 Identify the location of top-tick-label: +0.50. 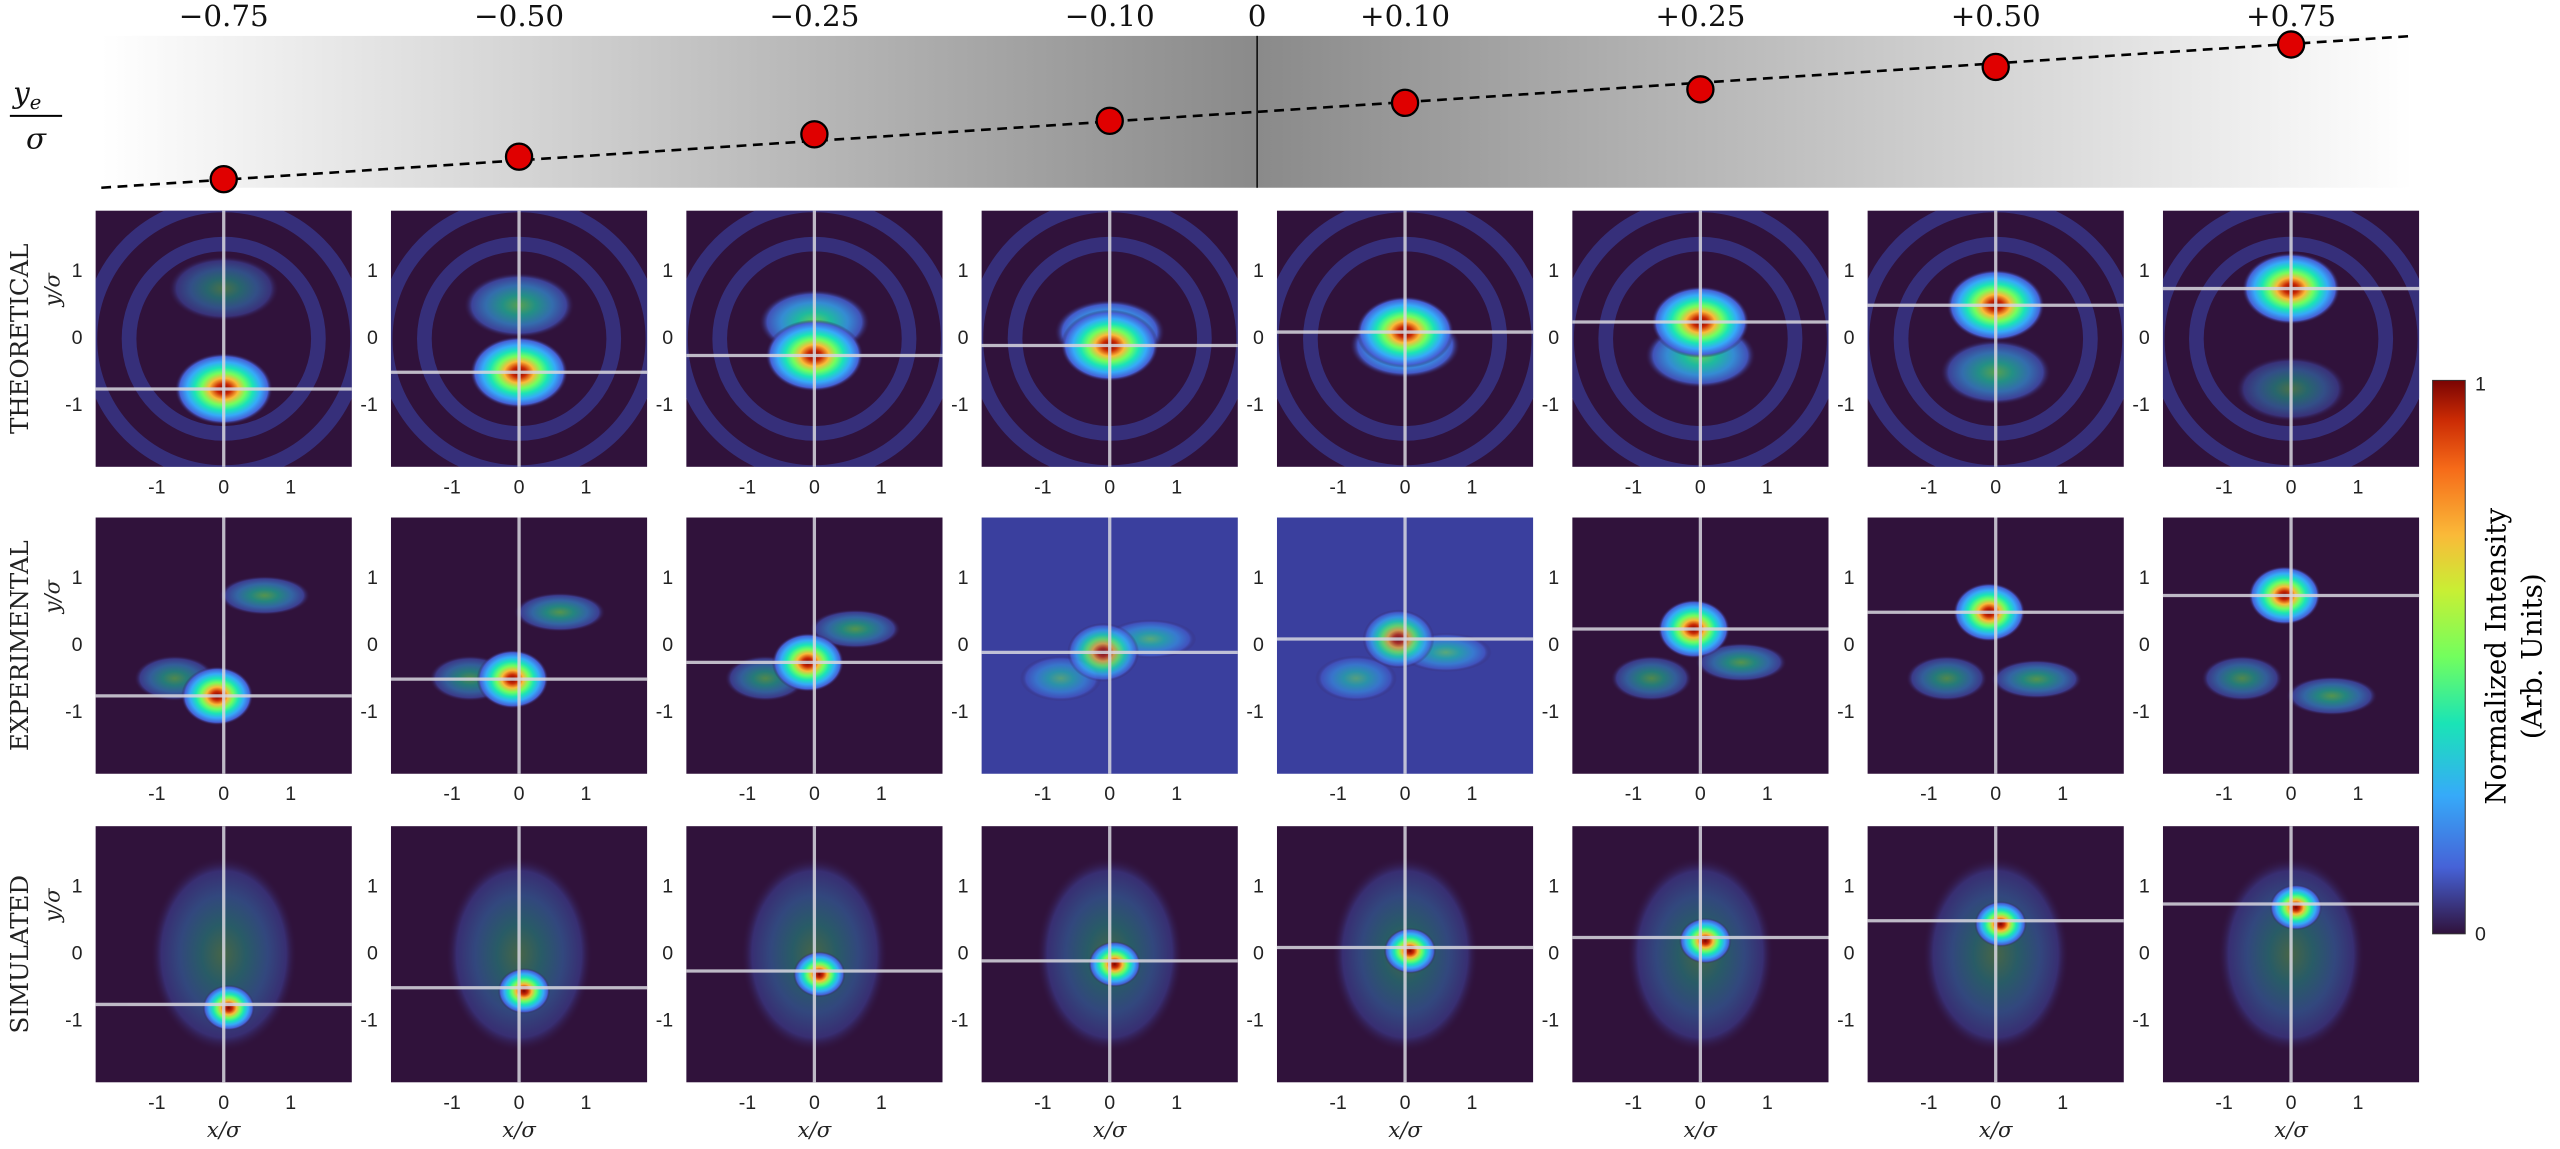
(1996, 16).